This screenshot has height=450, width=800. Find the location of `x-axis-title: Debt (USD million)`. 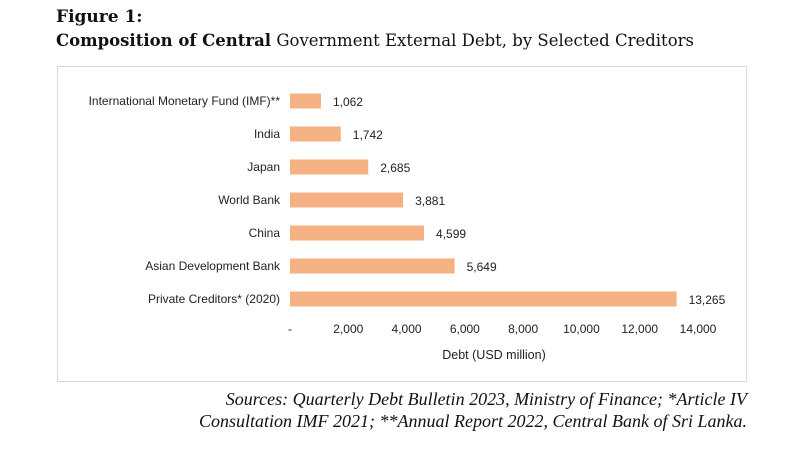

x-axis-title: Debt (USD million) is located at coordinates (494, 355).